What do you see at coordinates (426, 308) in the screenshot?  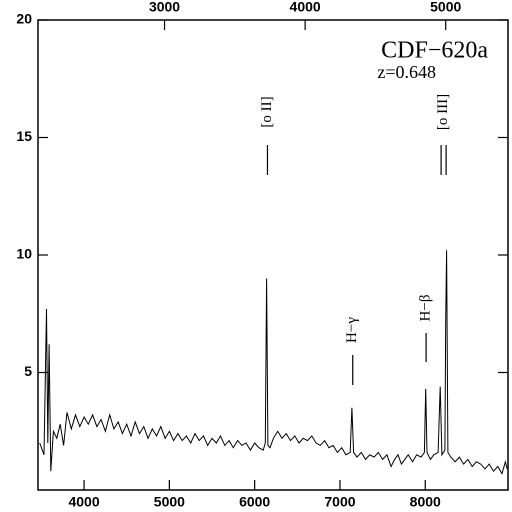 I see `line-label: H−β` at bounding box center [426, 308].